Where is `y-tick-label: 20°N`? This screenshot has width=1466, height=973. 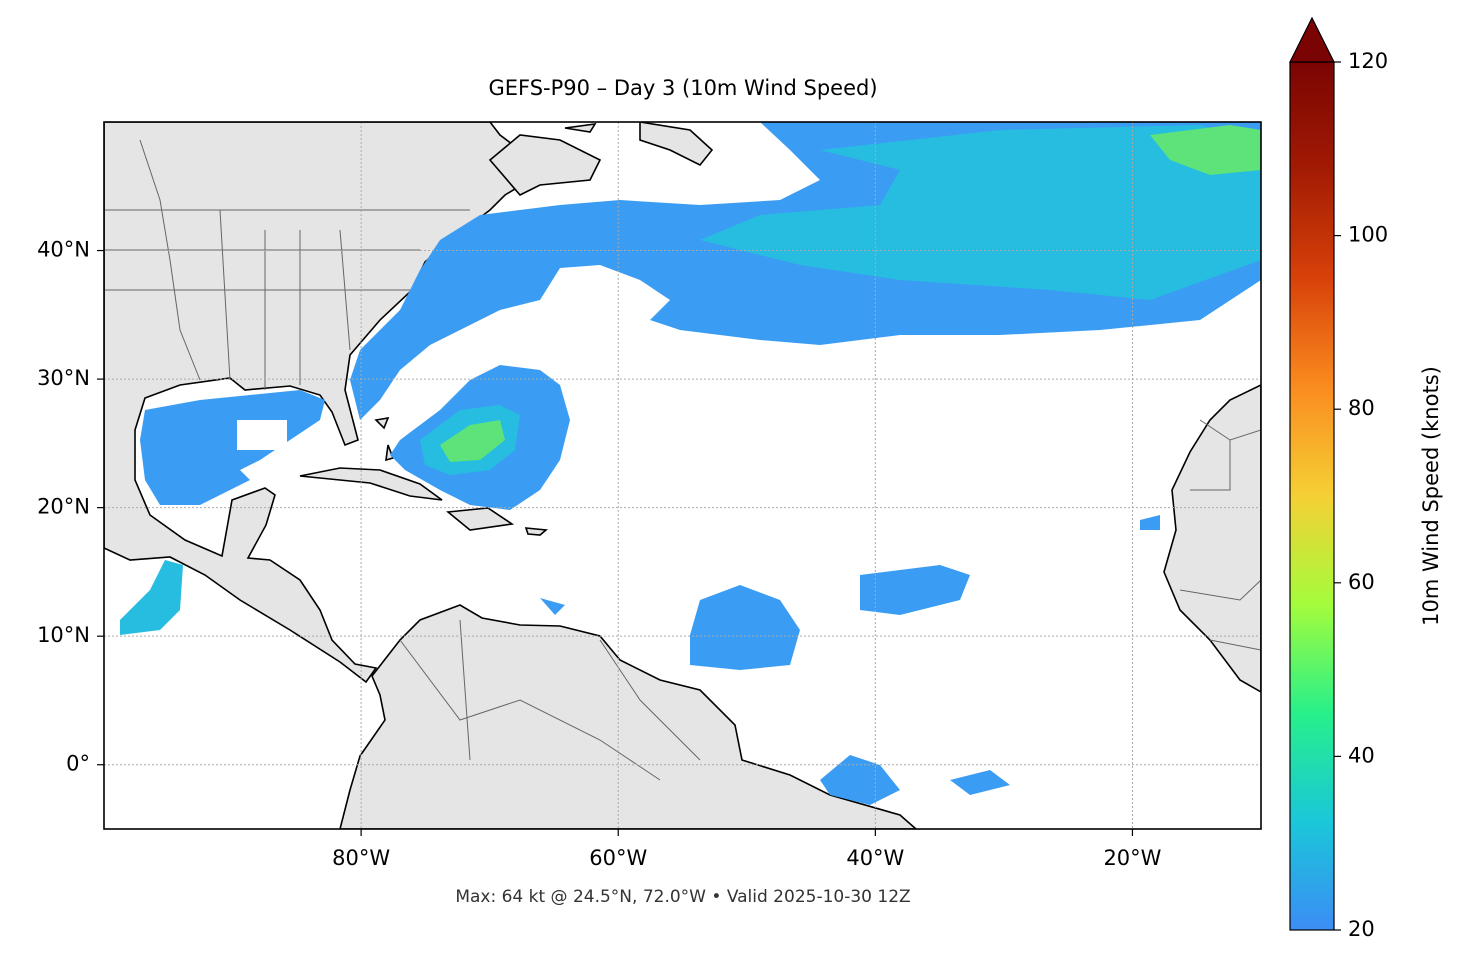
y-tick-label: 20°N is located at coordinates (63, 507).